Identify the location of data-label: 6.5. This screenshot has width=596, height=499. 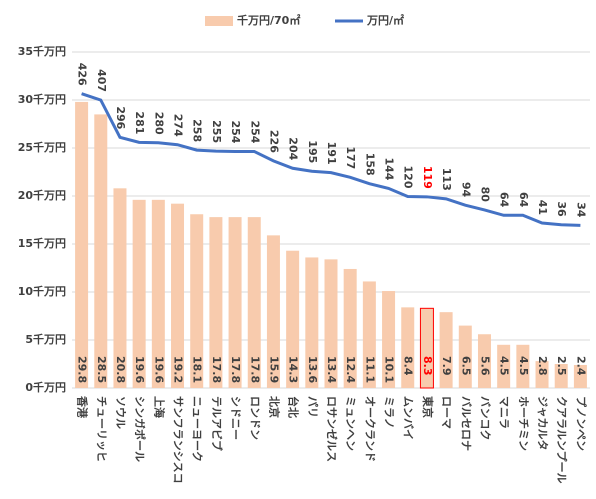
(465, 366).